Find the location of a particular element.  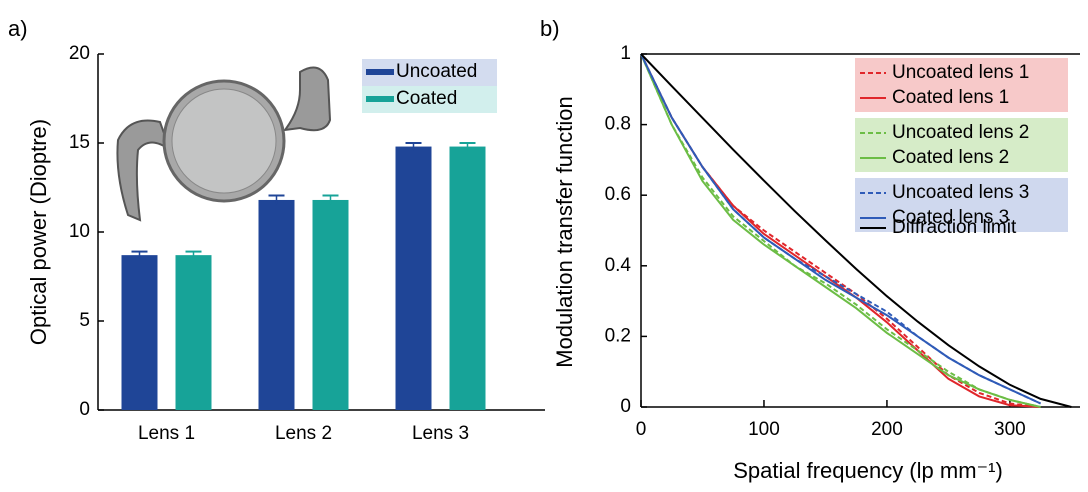

y-tick-label: 0.6 is located at coordinates (618, 194).